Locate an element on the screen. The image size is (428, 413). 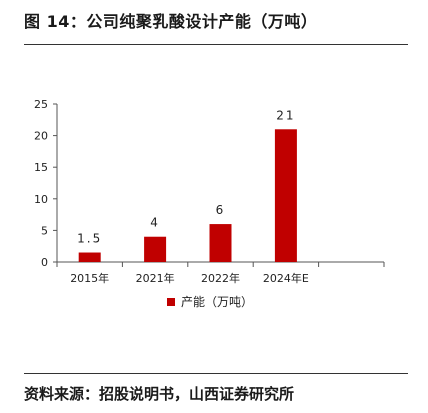
legend-swatch is located at coordinates (171, 302).